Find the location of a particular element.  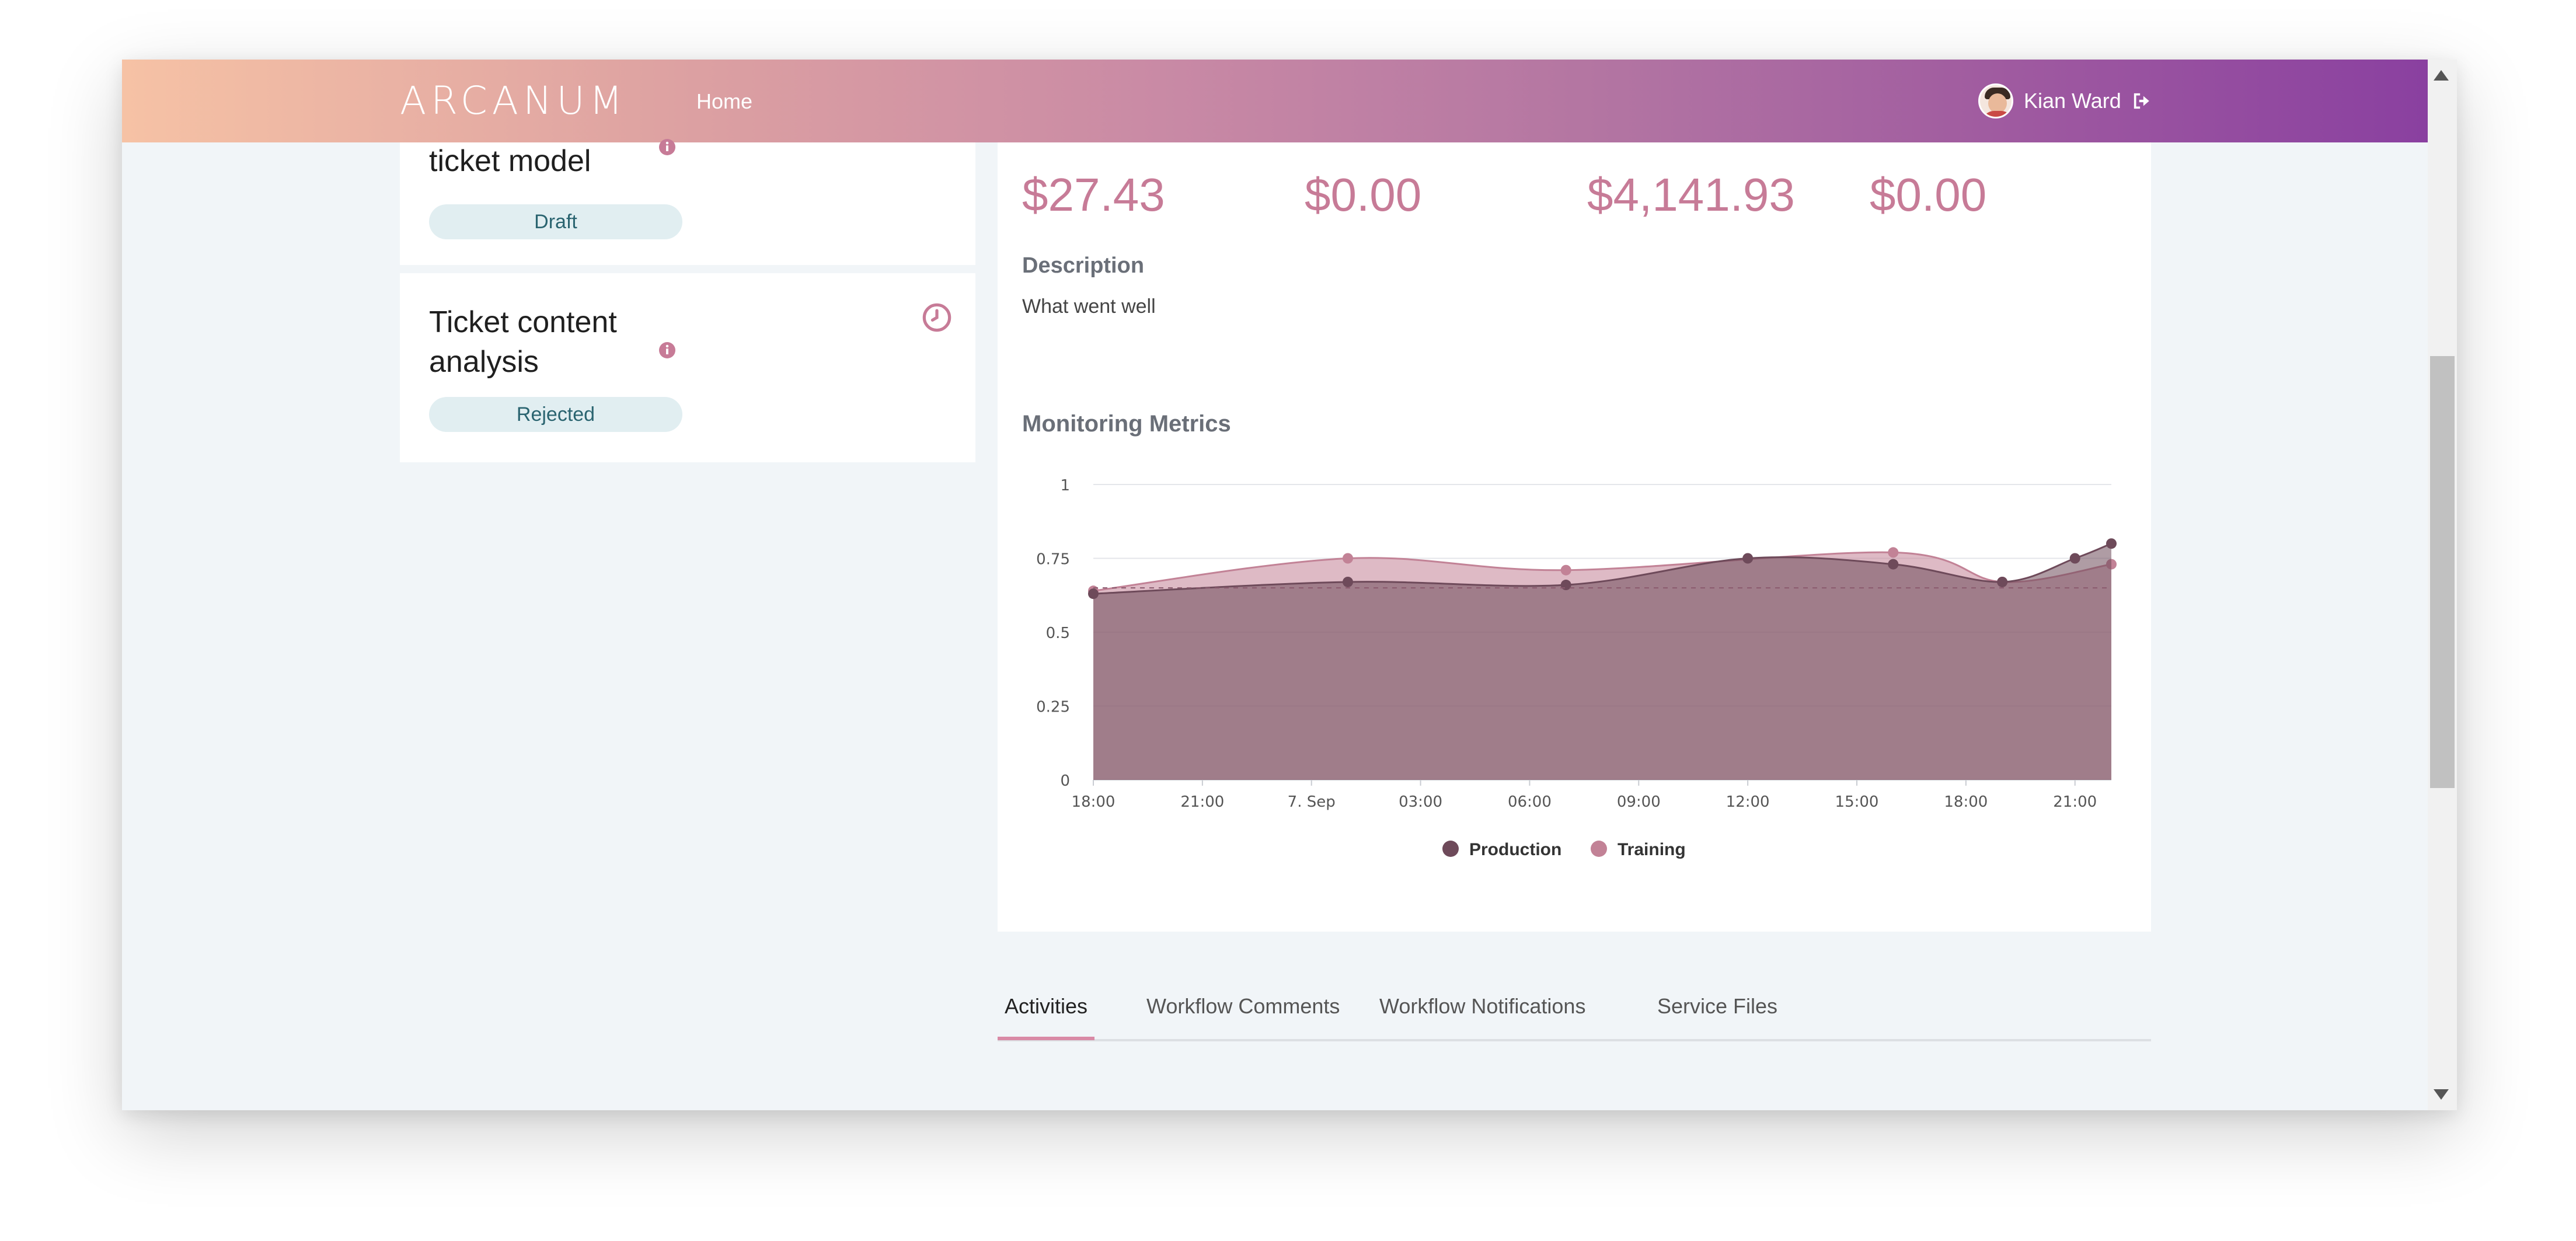

app-logo: ARCANUM is located at coordinates (514, 100).